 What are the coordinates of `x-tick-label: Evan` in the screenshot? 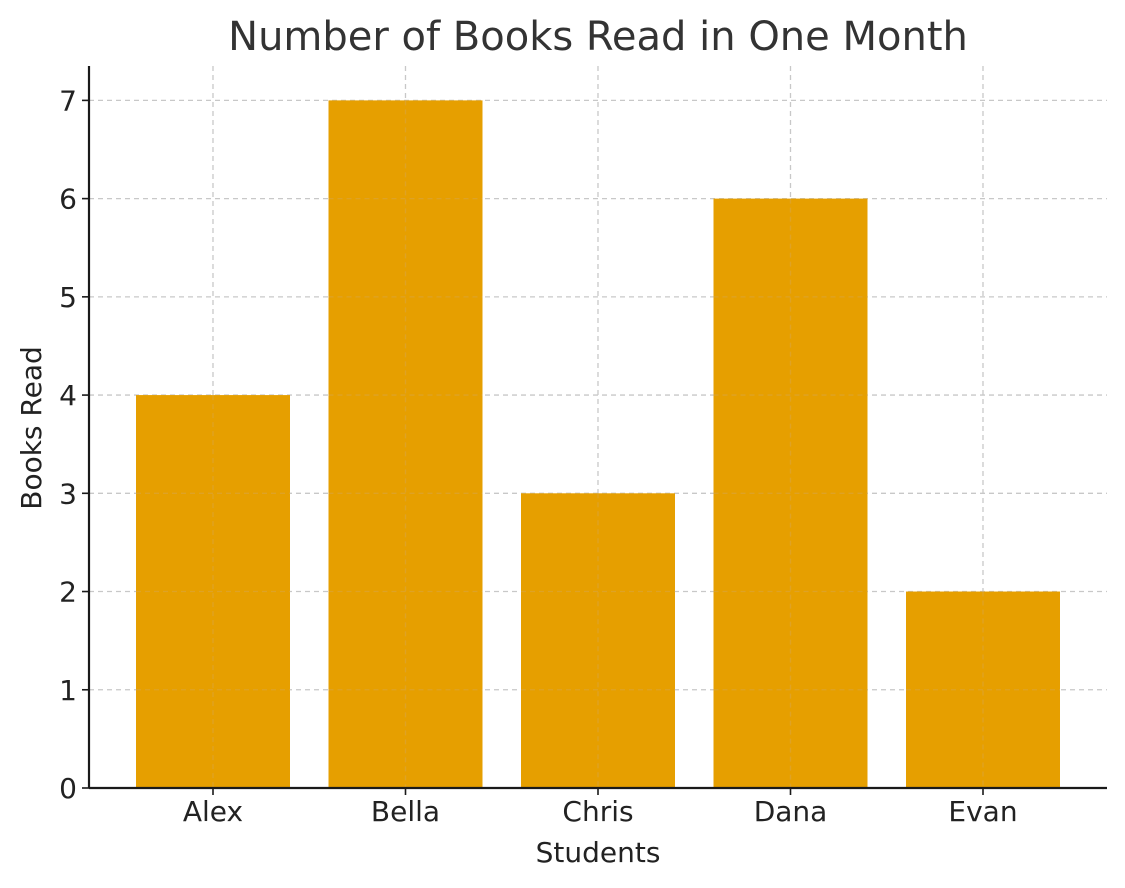 It's located at (982, 811).